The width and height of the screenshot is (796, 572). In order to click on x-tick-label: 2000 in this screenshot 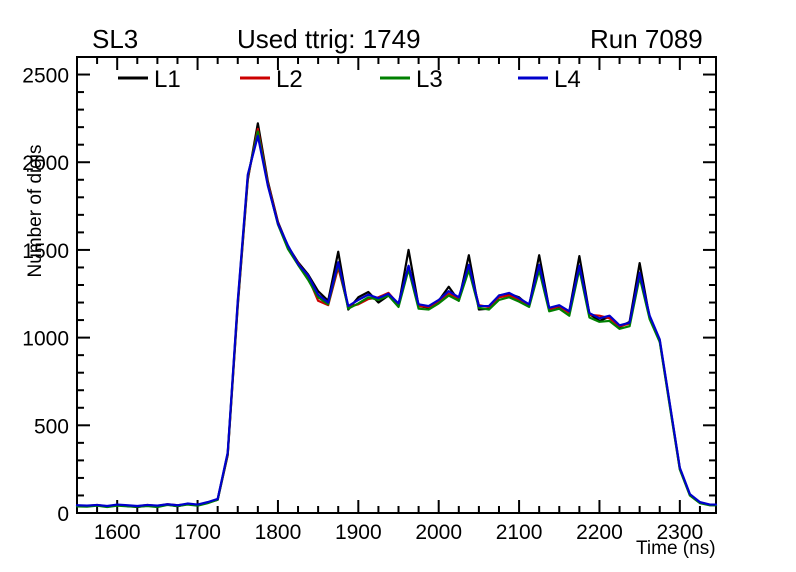, I will do `click(438, 532)`.